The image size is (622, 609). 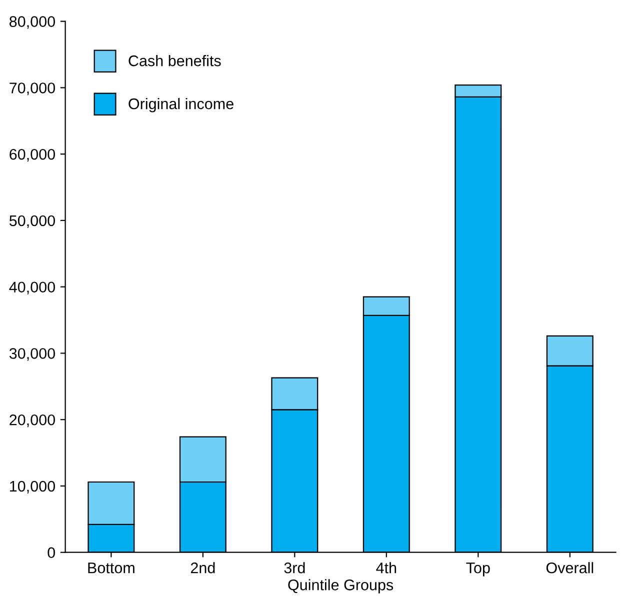 I want to click on x-tick-label: Overall, so click(x=570, y=568).